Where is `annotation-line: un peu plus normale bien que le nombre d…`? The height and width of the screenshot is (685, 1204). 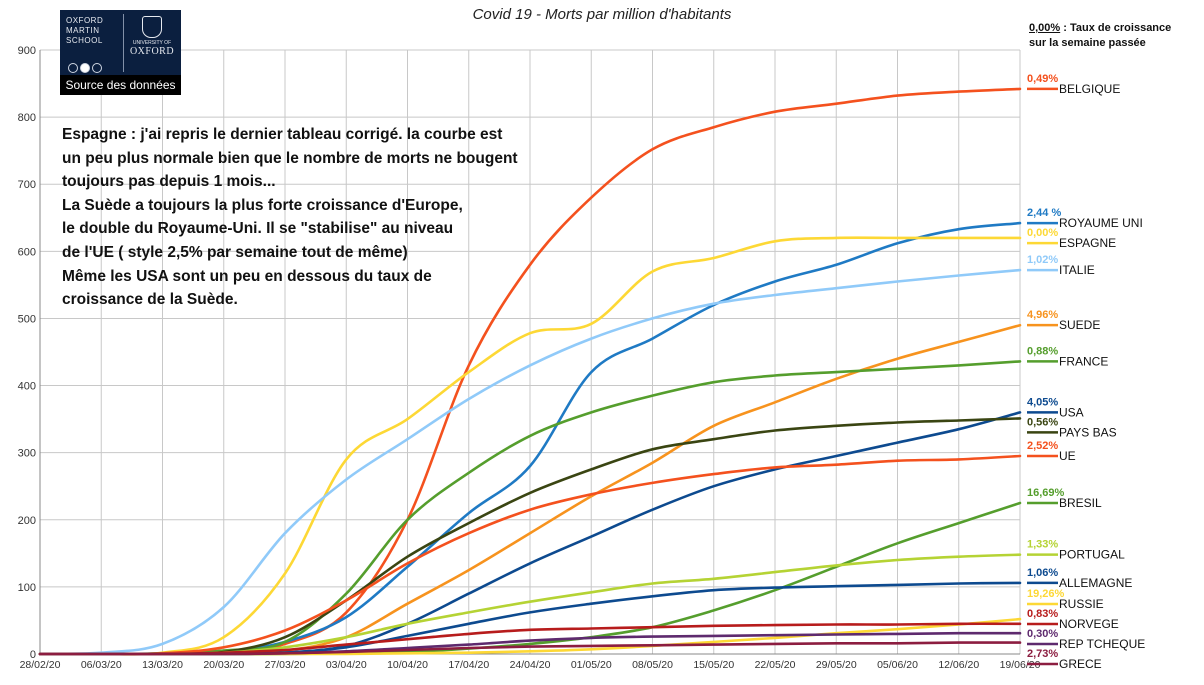
annotation-line: un peu plus normale bien que le nombre d… is located at coordinates (290, 158).